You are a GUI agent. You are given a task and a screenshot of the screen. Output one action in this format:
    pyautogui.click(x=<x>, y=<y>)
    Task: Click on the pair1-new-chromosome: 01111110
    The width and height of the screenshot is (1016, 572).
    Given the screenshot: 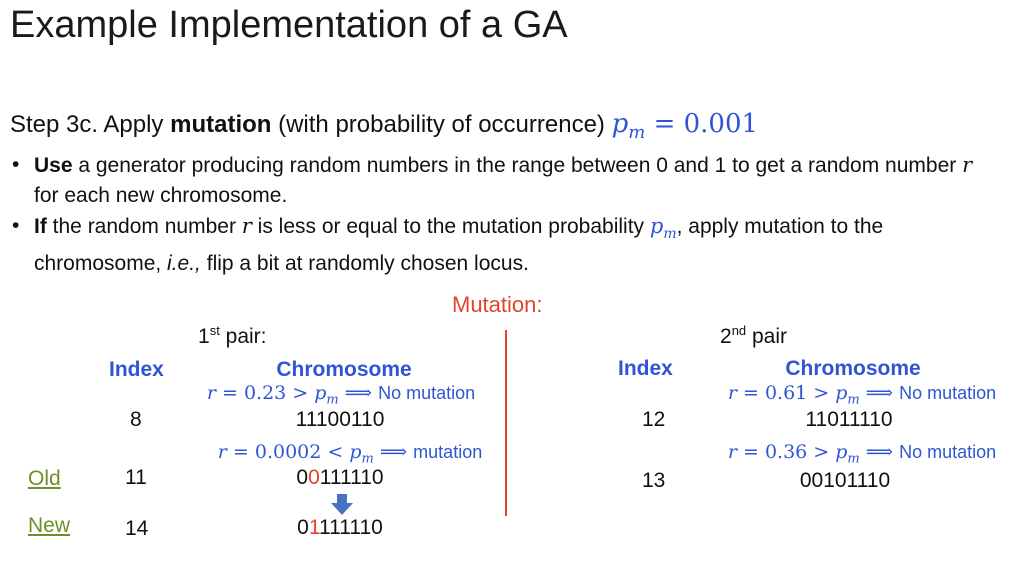 What is the action you would take?
    pyautogui.click(x=340, y=528)
    